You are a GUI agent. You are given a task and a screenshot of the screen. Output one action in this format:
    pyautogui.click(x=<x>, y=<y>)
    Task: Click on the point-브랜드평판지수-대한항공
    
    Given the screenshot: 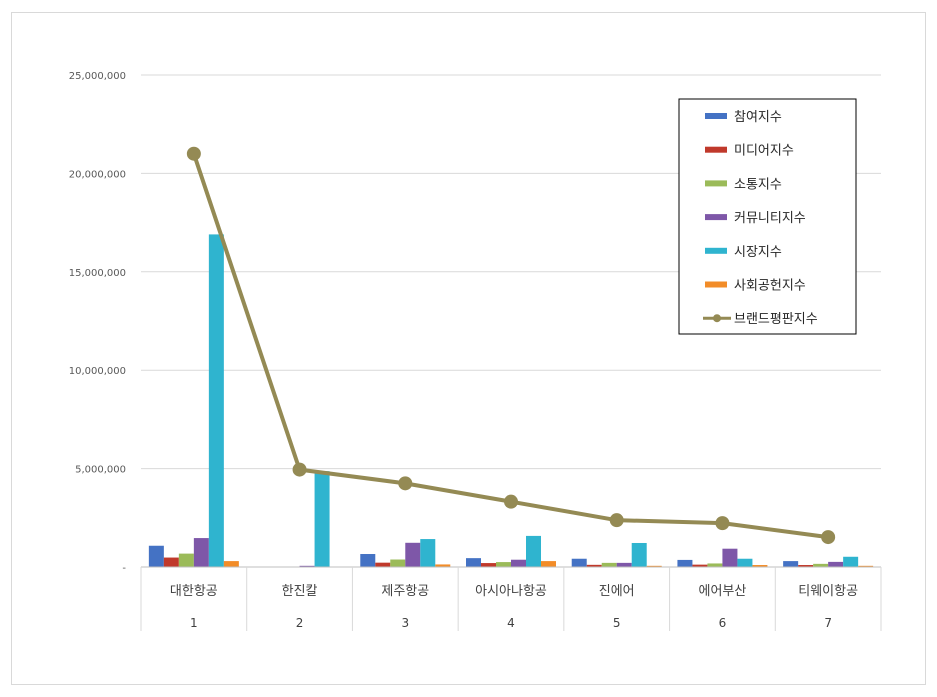 What is the action you would take?
    pyautogui.click(x=193, y=153)
    